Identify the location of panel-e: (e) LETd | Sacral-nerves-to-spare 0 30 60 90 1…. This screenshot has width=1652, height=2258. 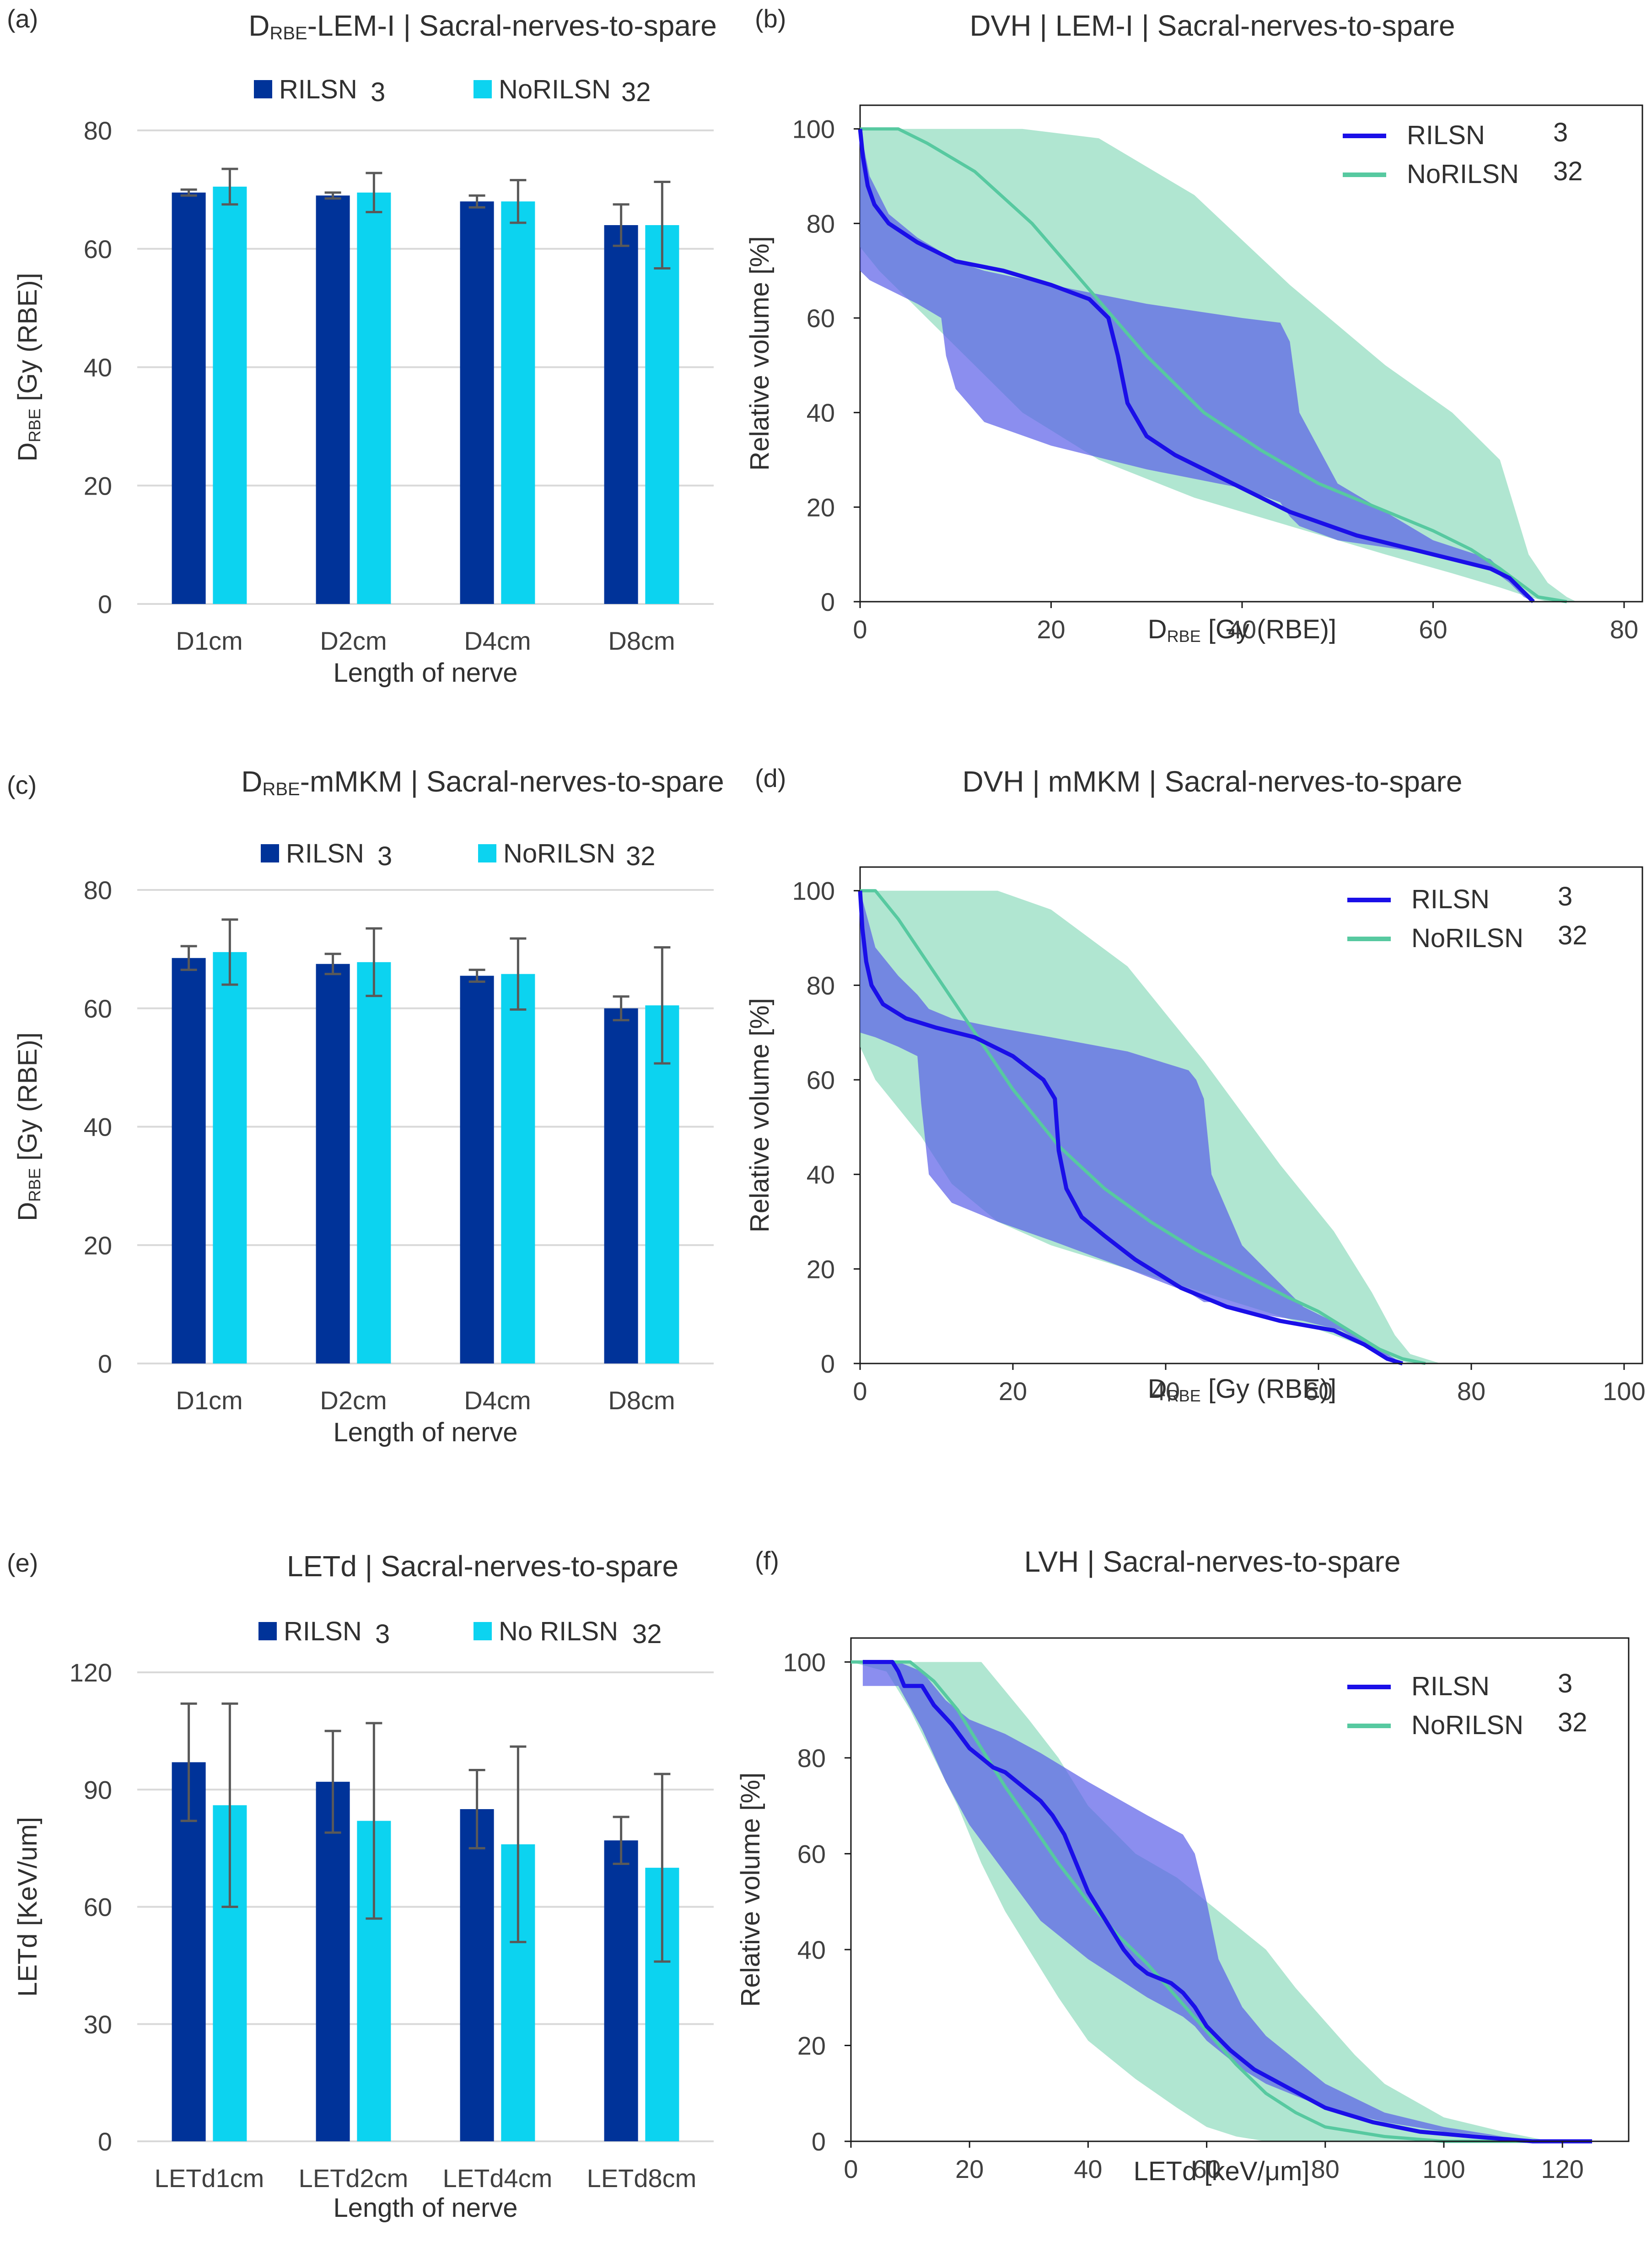
(360, 1885).